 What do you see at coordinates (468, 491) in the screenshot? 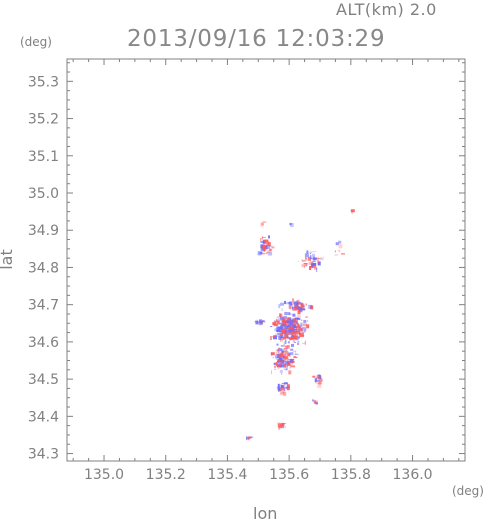
I see `x-unit-label: (deg)` at bounding box center [468, 491].